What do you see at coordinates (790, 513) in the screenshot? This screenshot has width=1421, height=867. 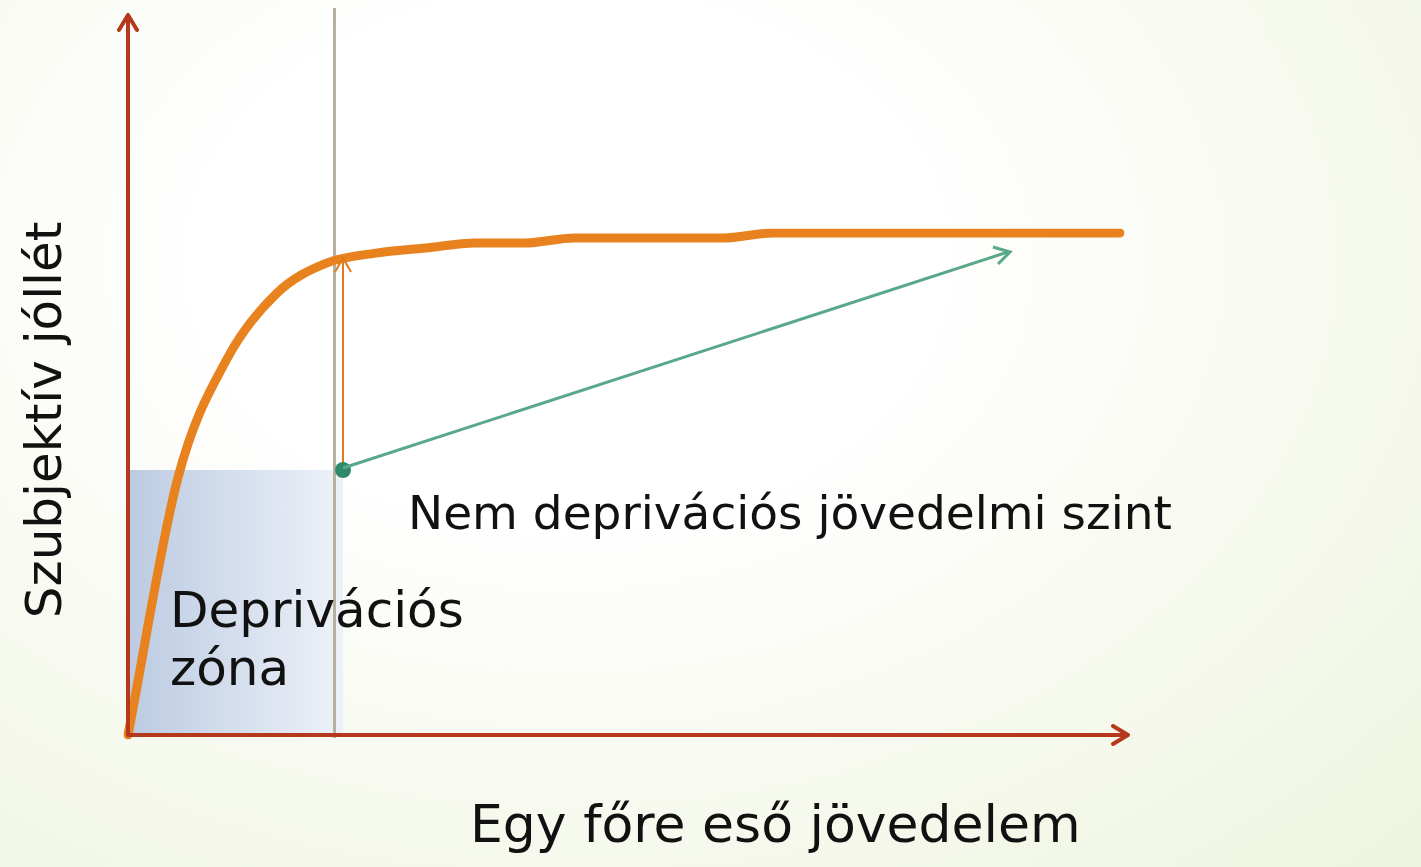 I see `annotation: Nem deprivációs jövedelmi szint` at bounding box center [790, 513].